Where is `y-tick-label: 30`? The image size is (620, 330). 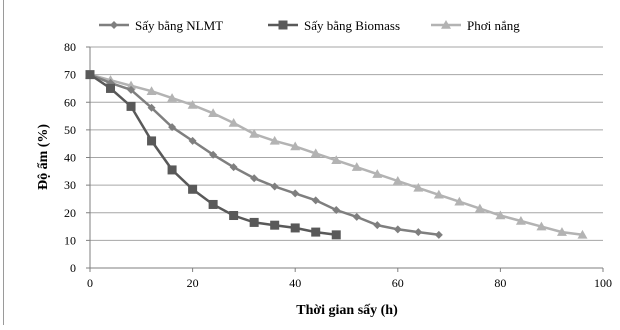 y-tick-label: 30 is located at coordinates (70, 185).